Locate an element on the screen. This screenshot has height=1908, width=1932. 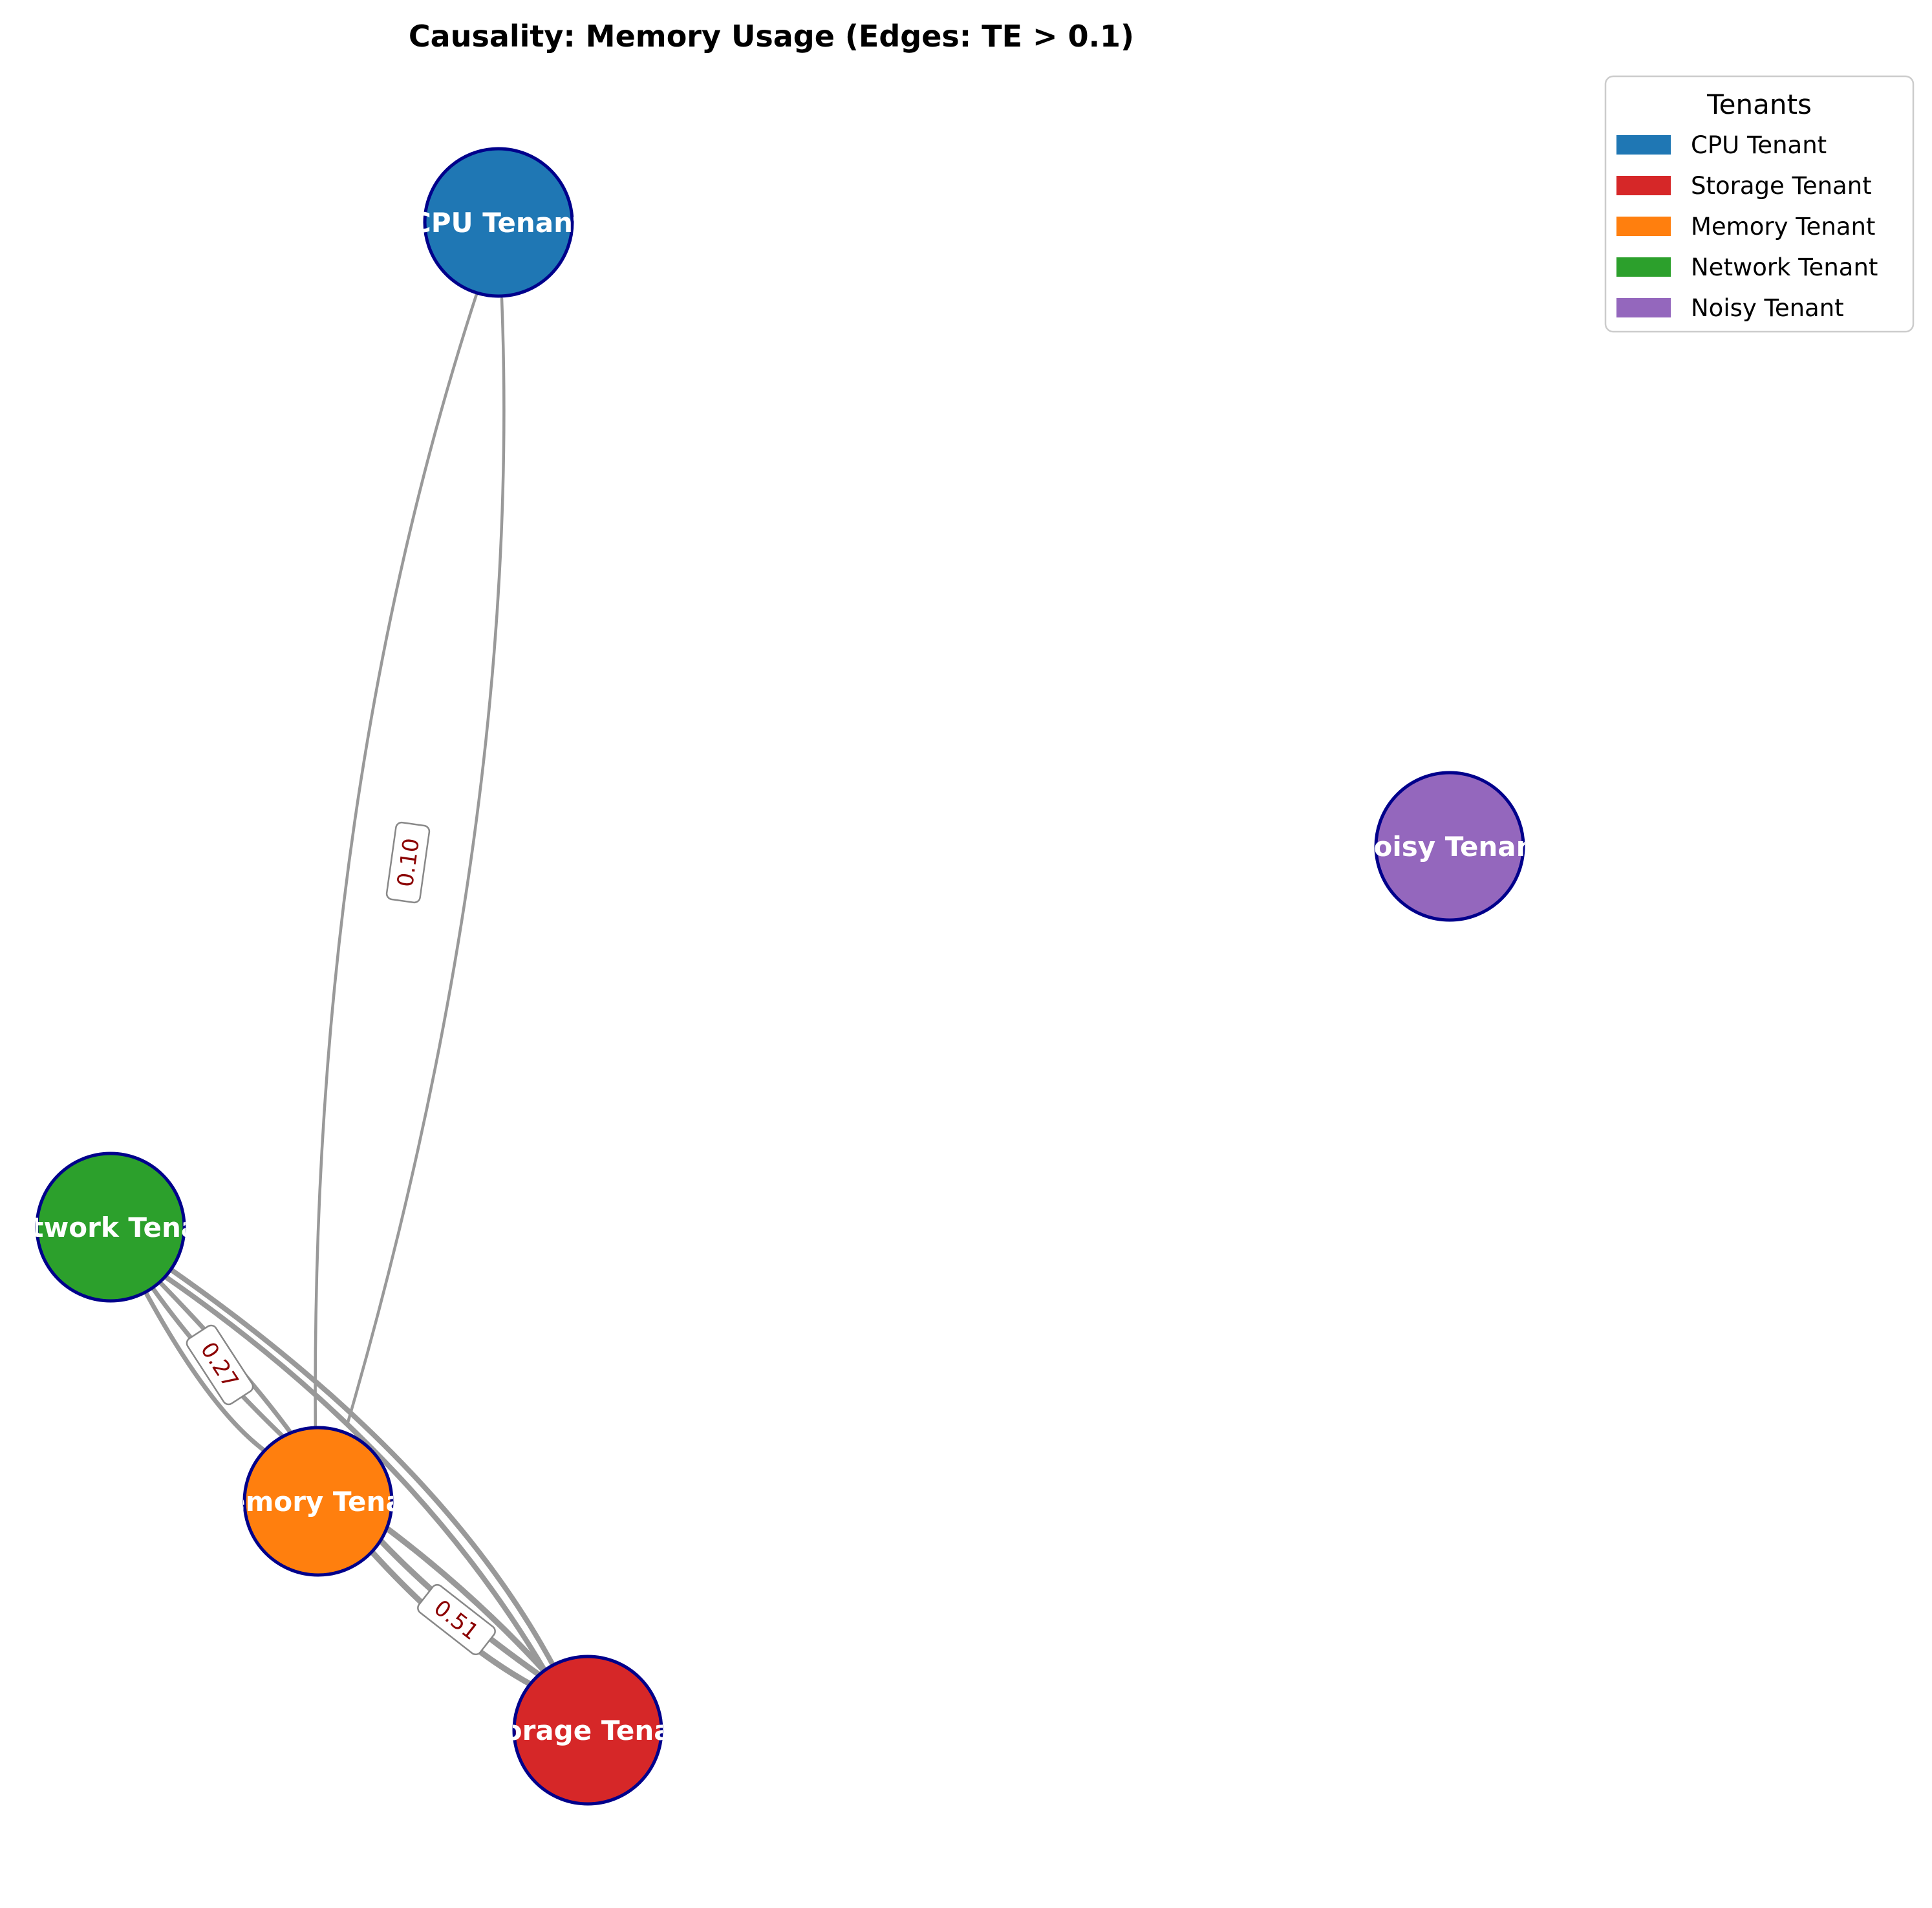
node-circle-noisy is located at coordinates (1450, 846).